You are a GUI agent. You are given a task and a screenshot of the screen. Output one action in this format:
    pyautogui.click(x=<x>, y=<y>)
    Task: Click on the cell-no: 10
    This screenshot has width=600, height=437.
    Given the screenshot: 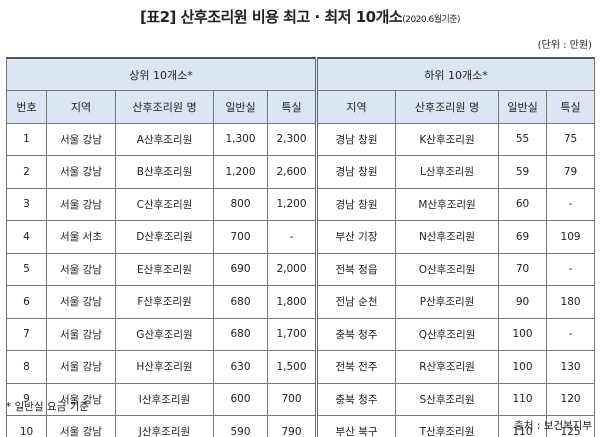 What is the action you would take?
    pyautogui.click(x=26, y=426)
    